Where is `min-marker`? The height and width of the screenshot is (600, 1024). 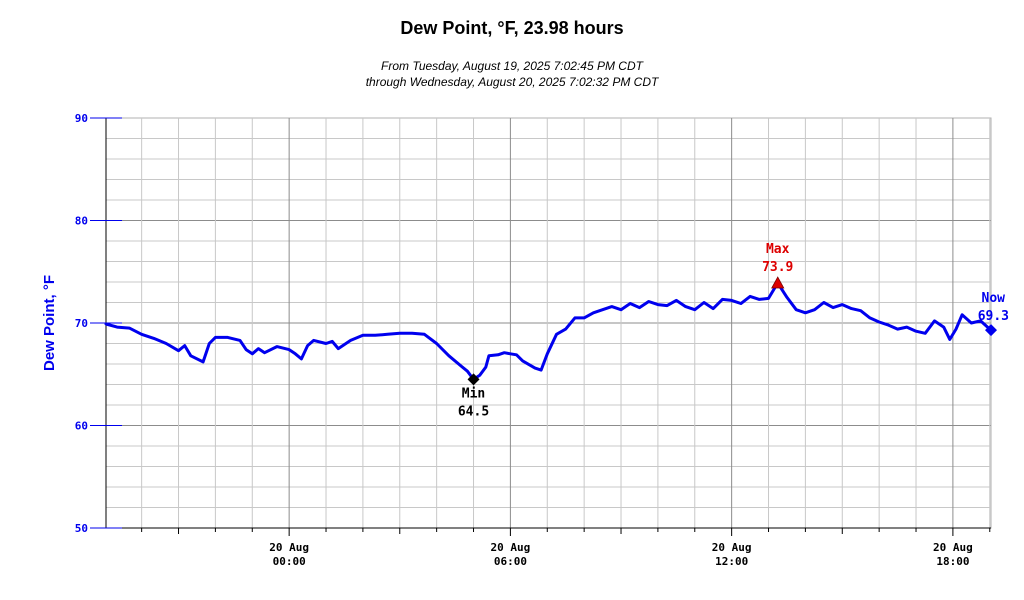 min-marker is located at coordinates (473, 379).